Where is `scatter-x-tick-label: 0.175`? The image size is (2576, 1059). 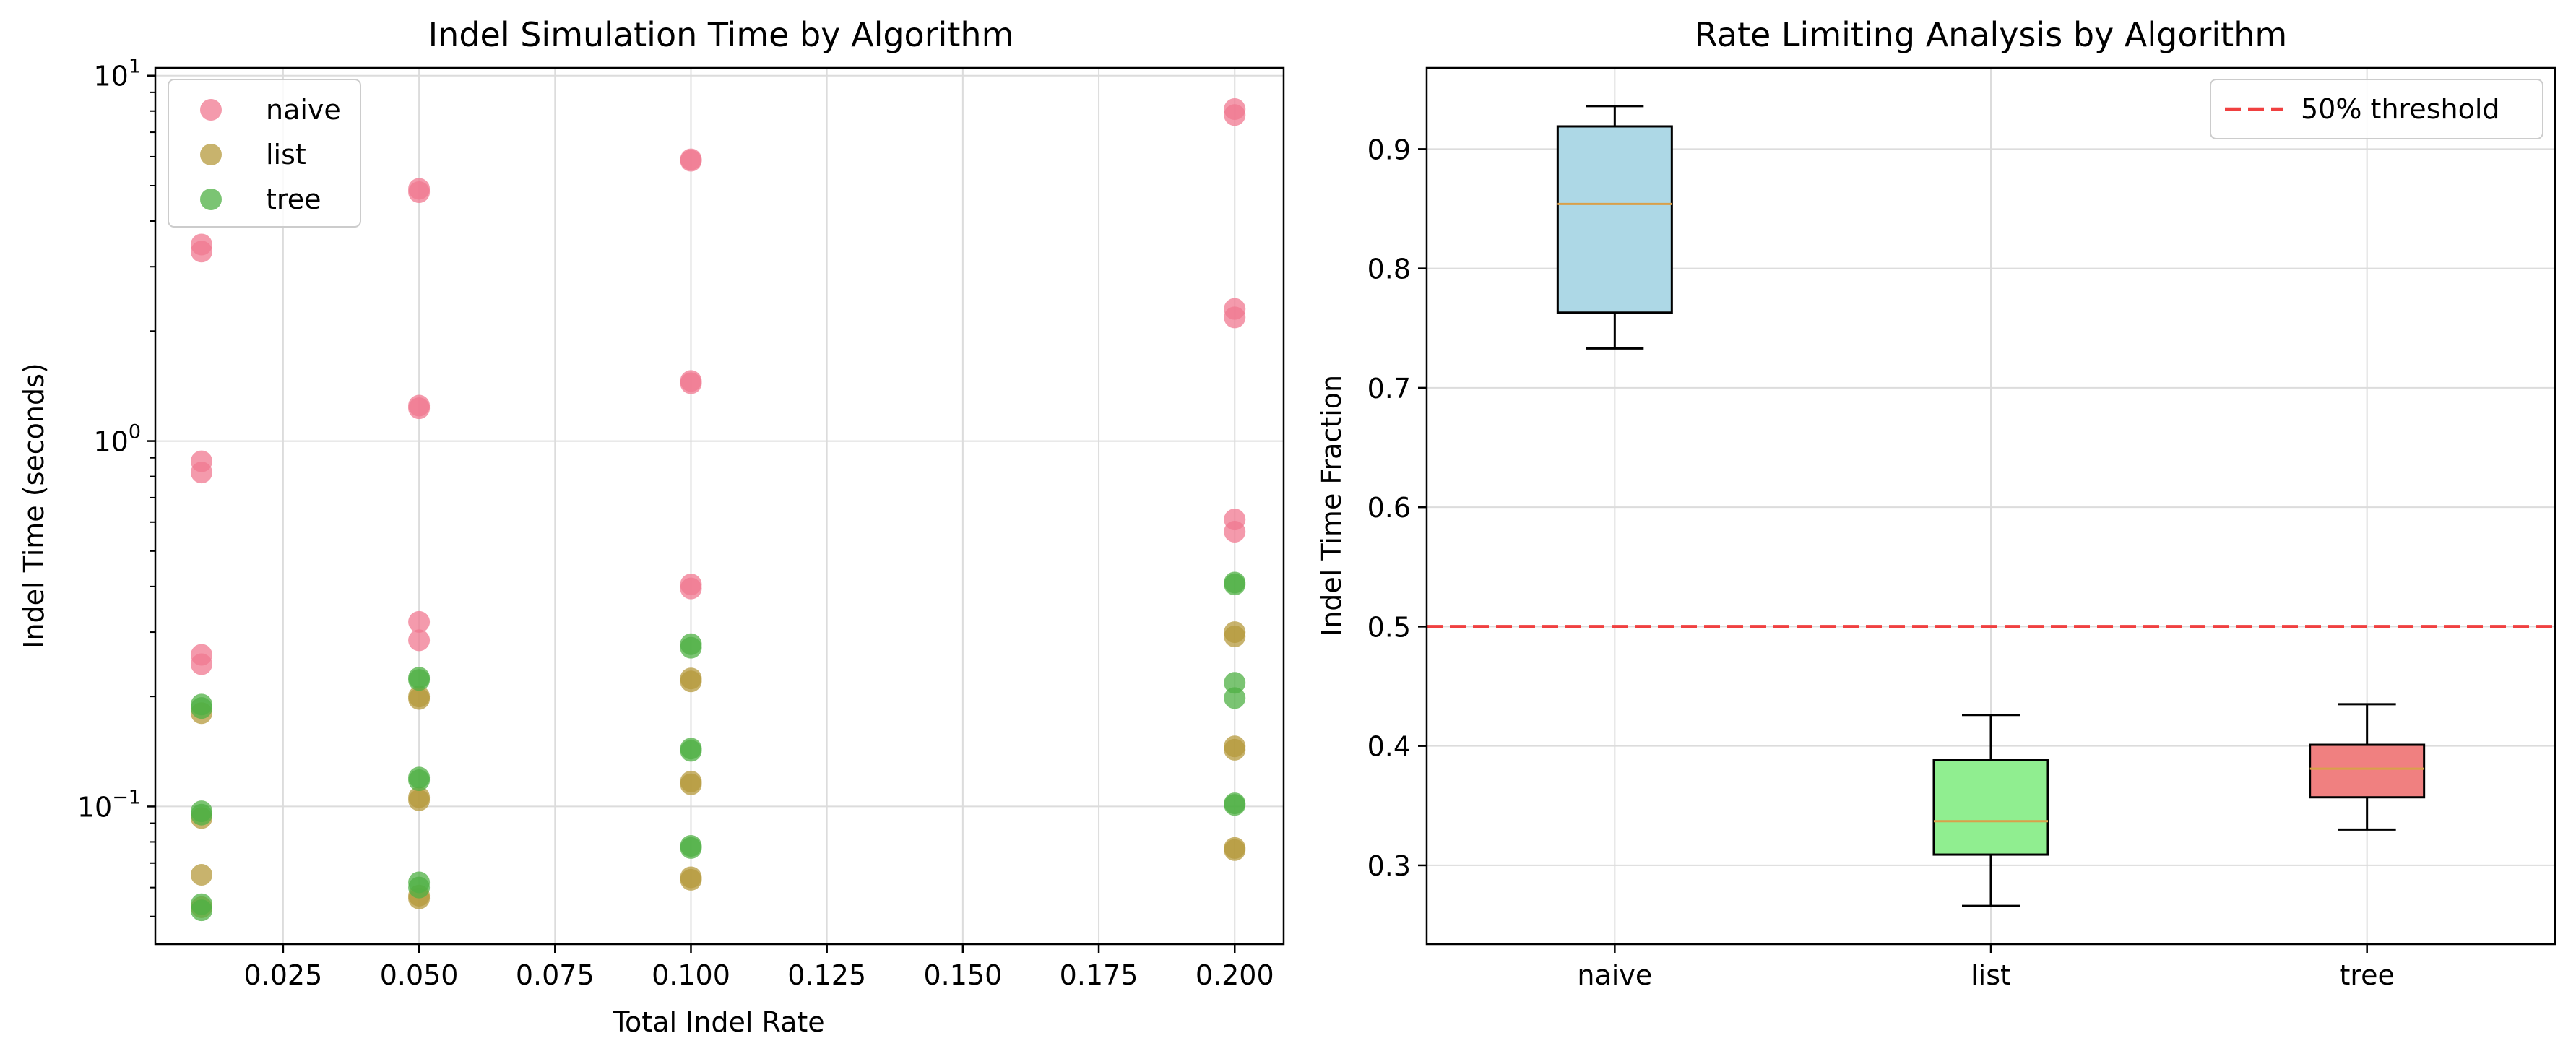 scatter-x-tick-label: 0.175 is located at coordinates (1099, 975).